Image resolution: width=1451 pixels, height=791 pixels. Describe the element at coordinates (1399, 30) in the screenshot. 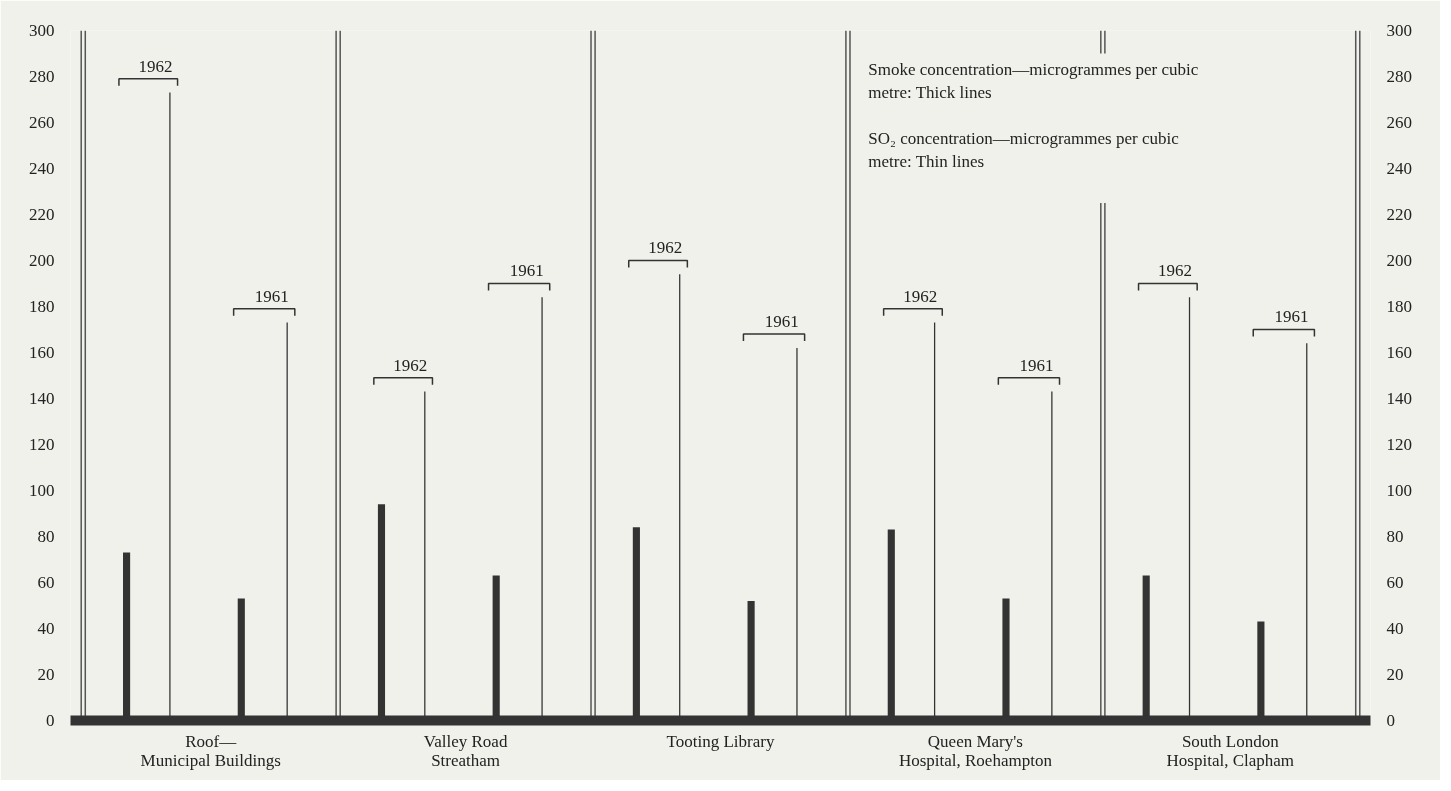

I see `y2-tick-label: 300` at that location.